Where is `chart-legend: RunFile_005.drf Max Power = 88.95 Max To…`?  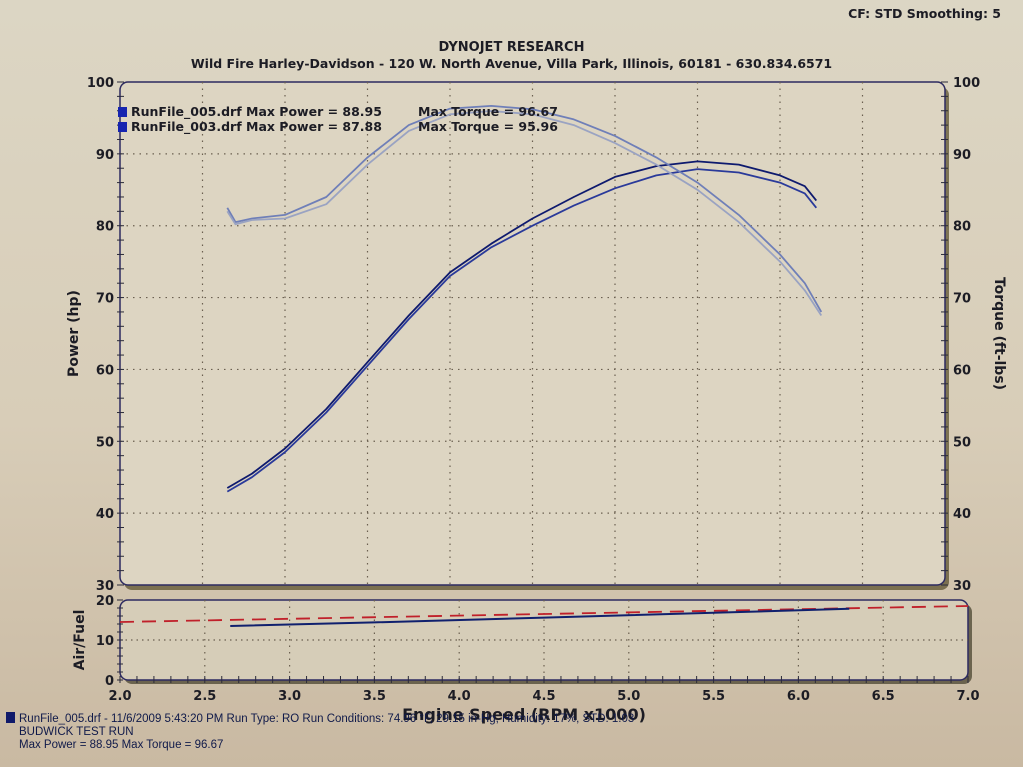 chart-legend: RunFile_005.drf Max Power = 88.95 Max To… is located at coordinates (338, 119).